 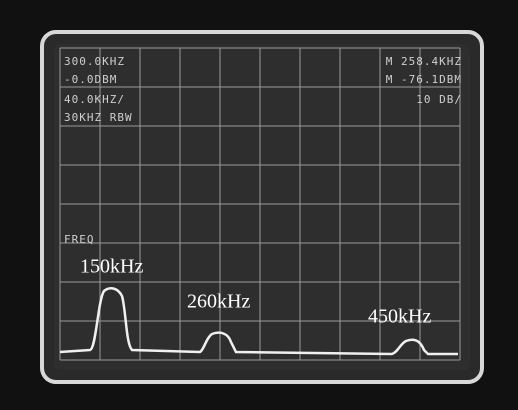 What do you see at coordinates (258, 321) in the screenshot?
I see `trace` at bounding box center [258, 321].